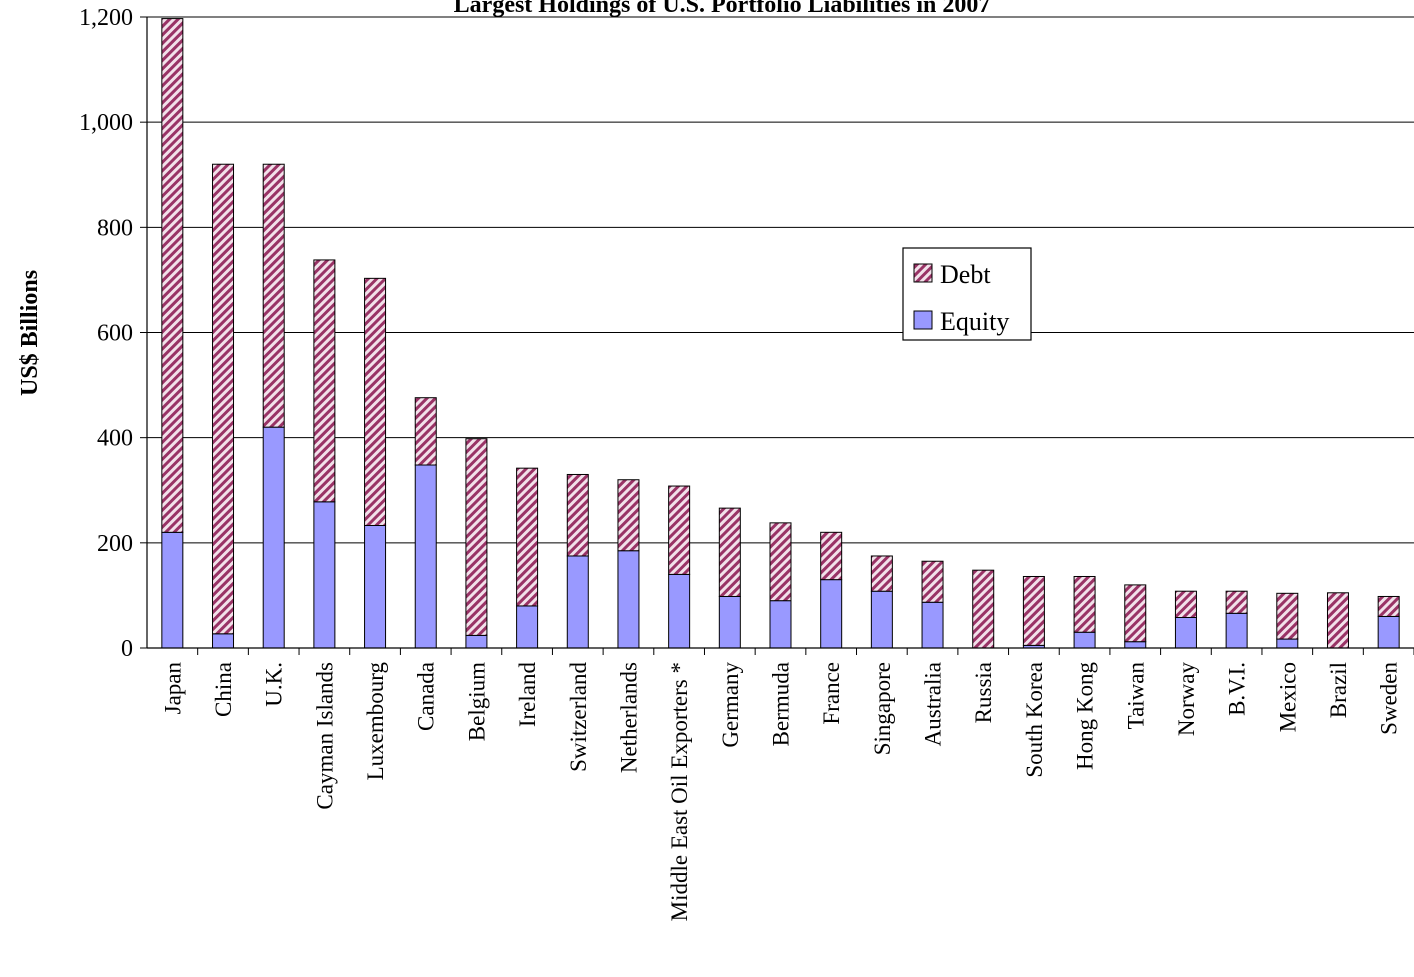 This screenshot has width=1414, height=977. What do you see at coordinates (223, 689) in the screenshot?
I see `x-tick-label: China` at bounding box center [223, 689].